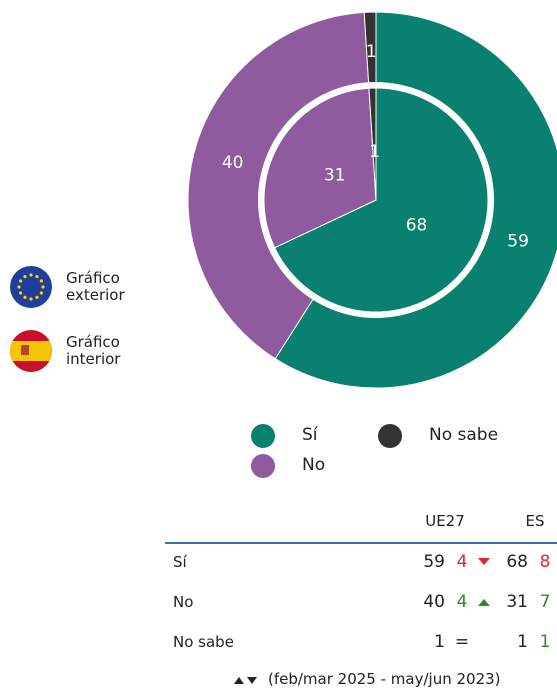  What do you see at coordinates (445, 521) in the screenshot?
I see `column-header: UE27` at bounding box center [445, 521].